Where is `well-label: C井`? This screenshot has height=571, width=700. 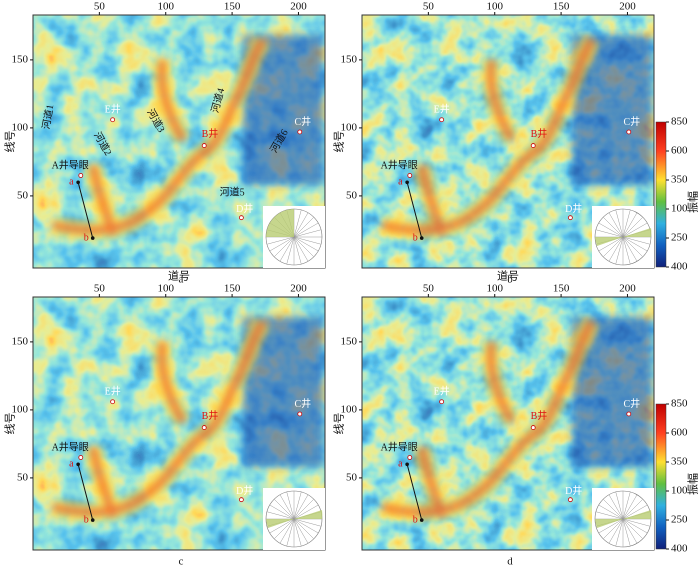 well-label: C井 is located at coordinates (302, 121).